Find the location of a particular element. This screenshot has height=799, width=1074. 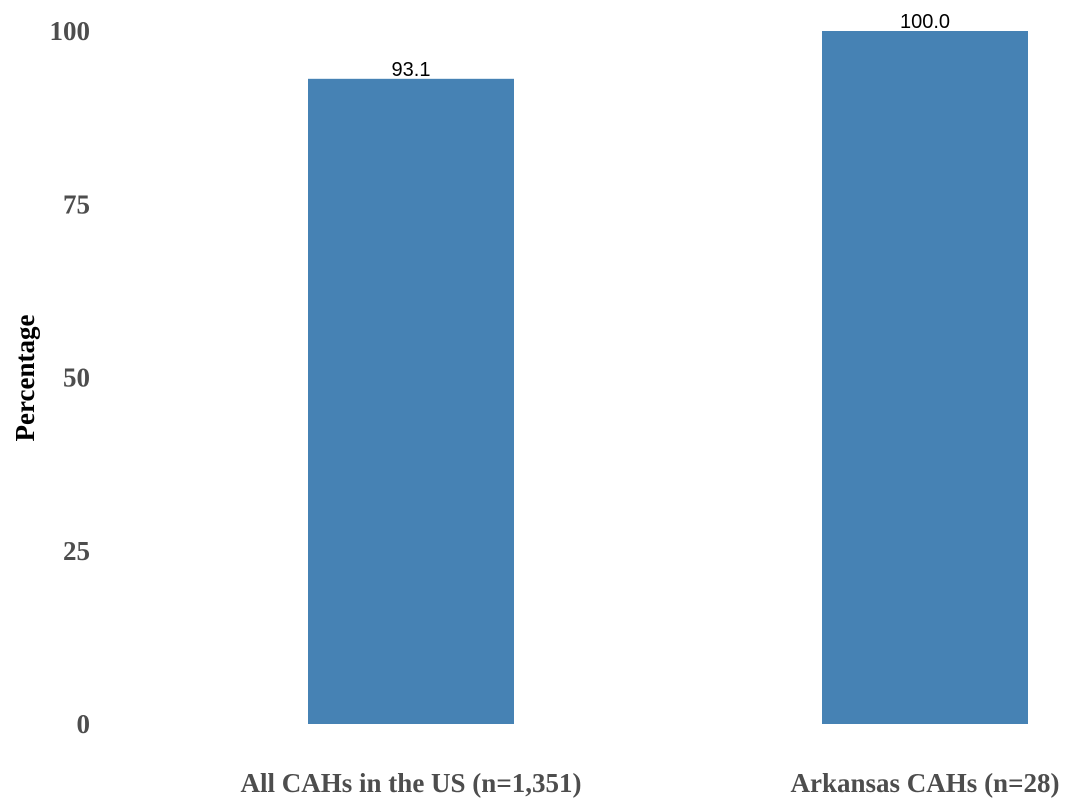

bar-value-label: 100.0 is located at coordinates (925, 22).